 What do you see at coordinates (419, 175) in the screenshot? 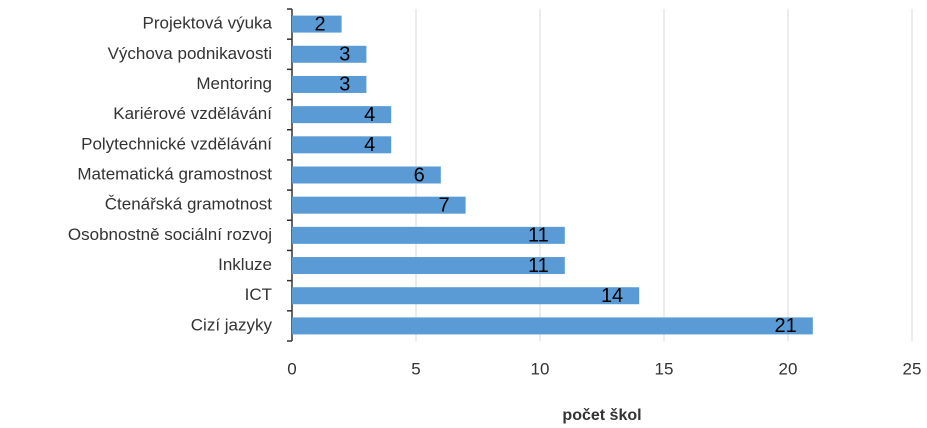
I see `data-label: 6` at bounding box center [419, 175].